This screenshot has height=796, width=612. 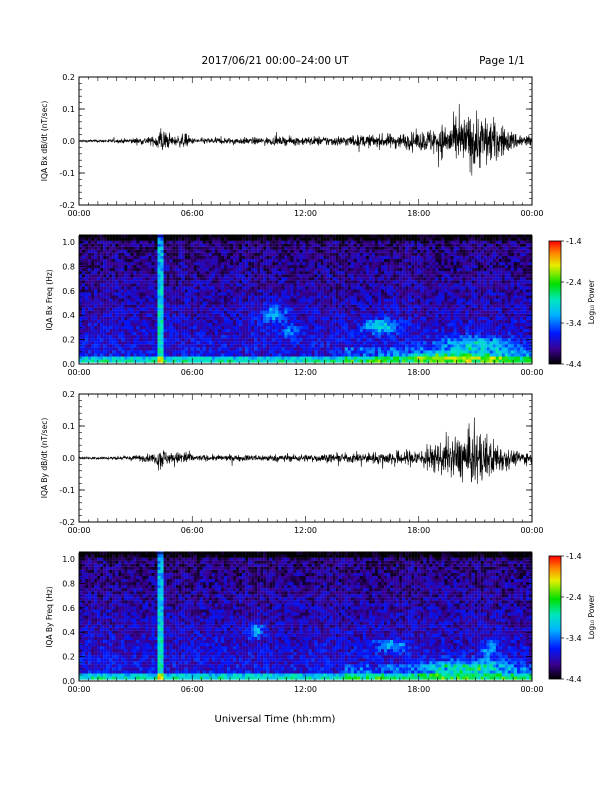 I want to click on x-tick-label: 18:00, so click(x=418, y=213).